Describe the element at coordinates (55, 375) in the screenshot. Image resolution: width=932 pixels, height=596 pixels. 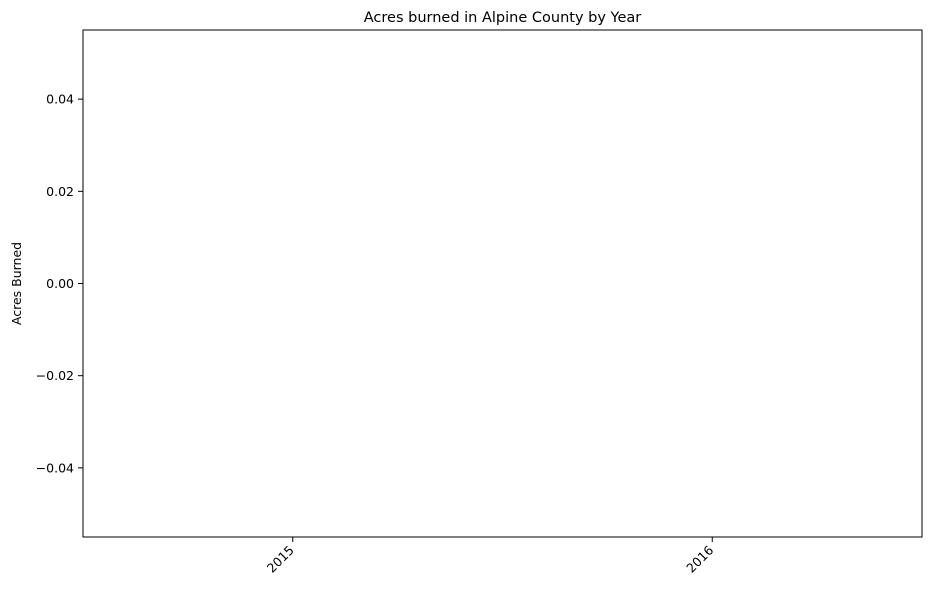
I see `y-tick-label: −0.02` at that location.